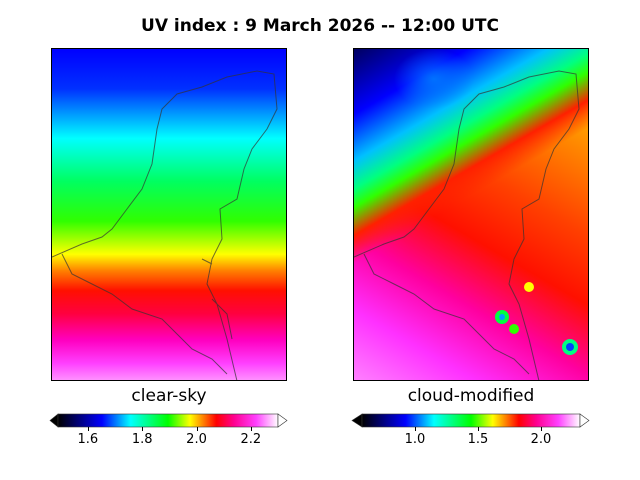  What do you see at coordinates (142, 439) in the screenshot?
I see `colorbar-tick-label: 1.8` at bounding box center [142, 439].